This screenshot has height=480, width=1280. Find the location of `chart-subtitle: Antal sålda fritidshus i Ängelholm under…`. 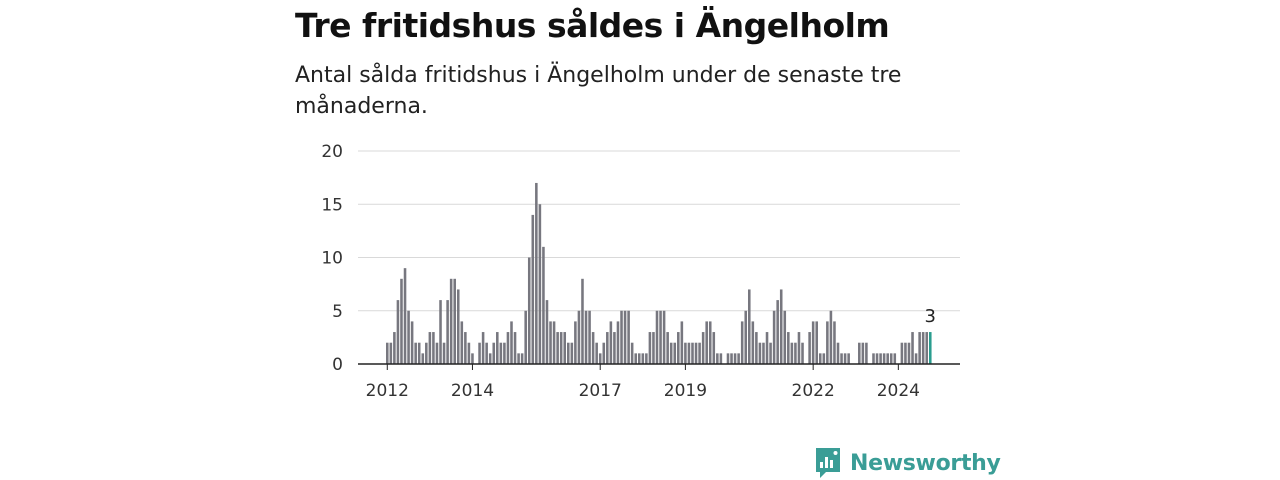

chart-subtitle: Antal sålda fritidshus i Ängelholm under… is located at coordinates (598, 91).